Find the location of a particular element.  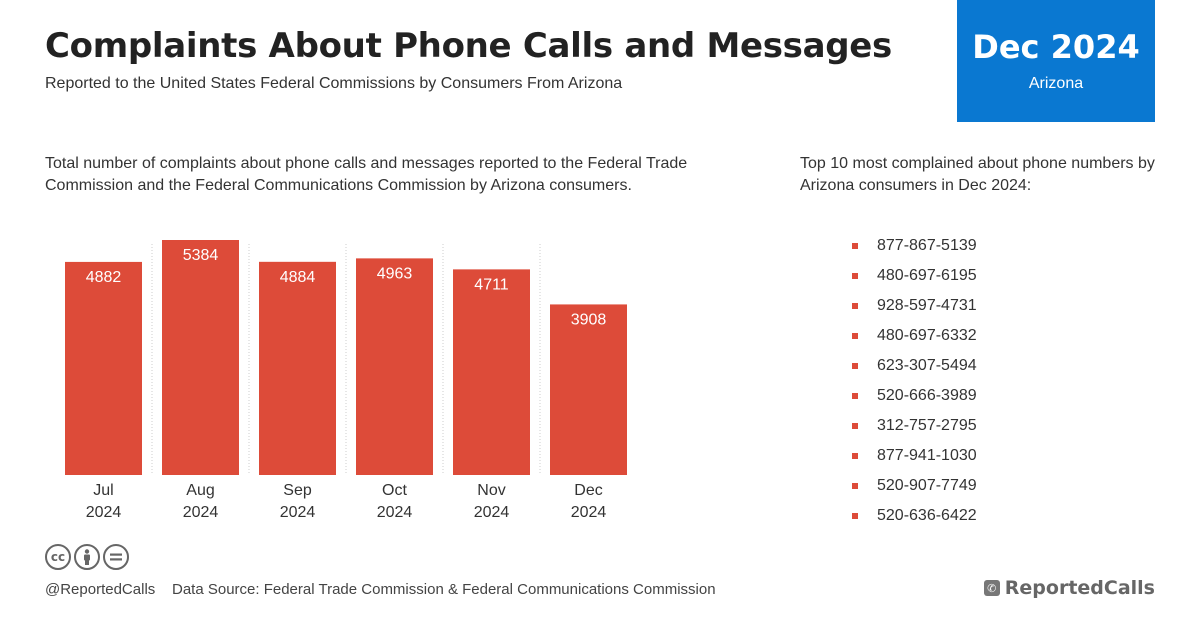

phone-number-item: 480-697-6195 is located at coordinates (913, 276).